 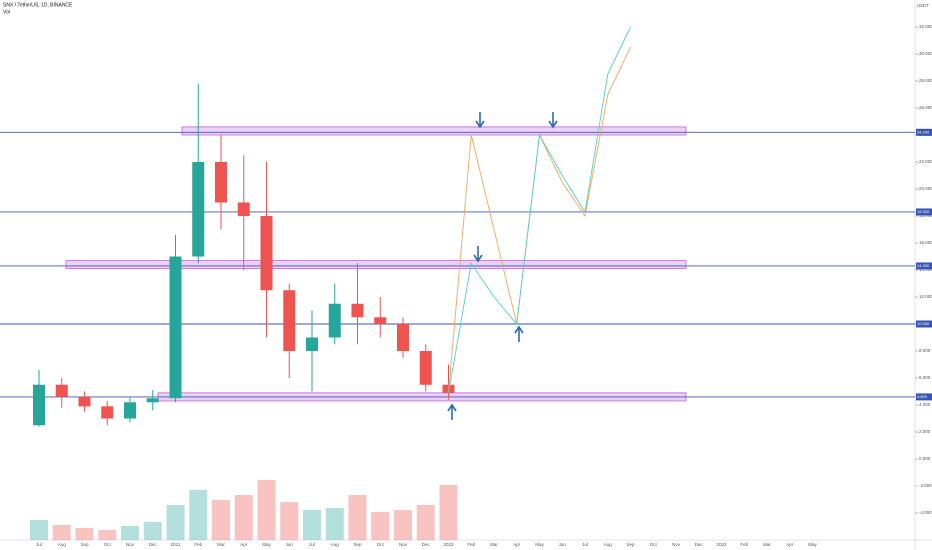 I want to click on level-label: 4.600, so click(x=922, y=396).